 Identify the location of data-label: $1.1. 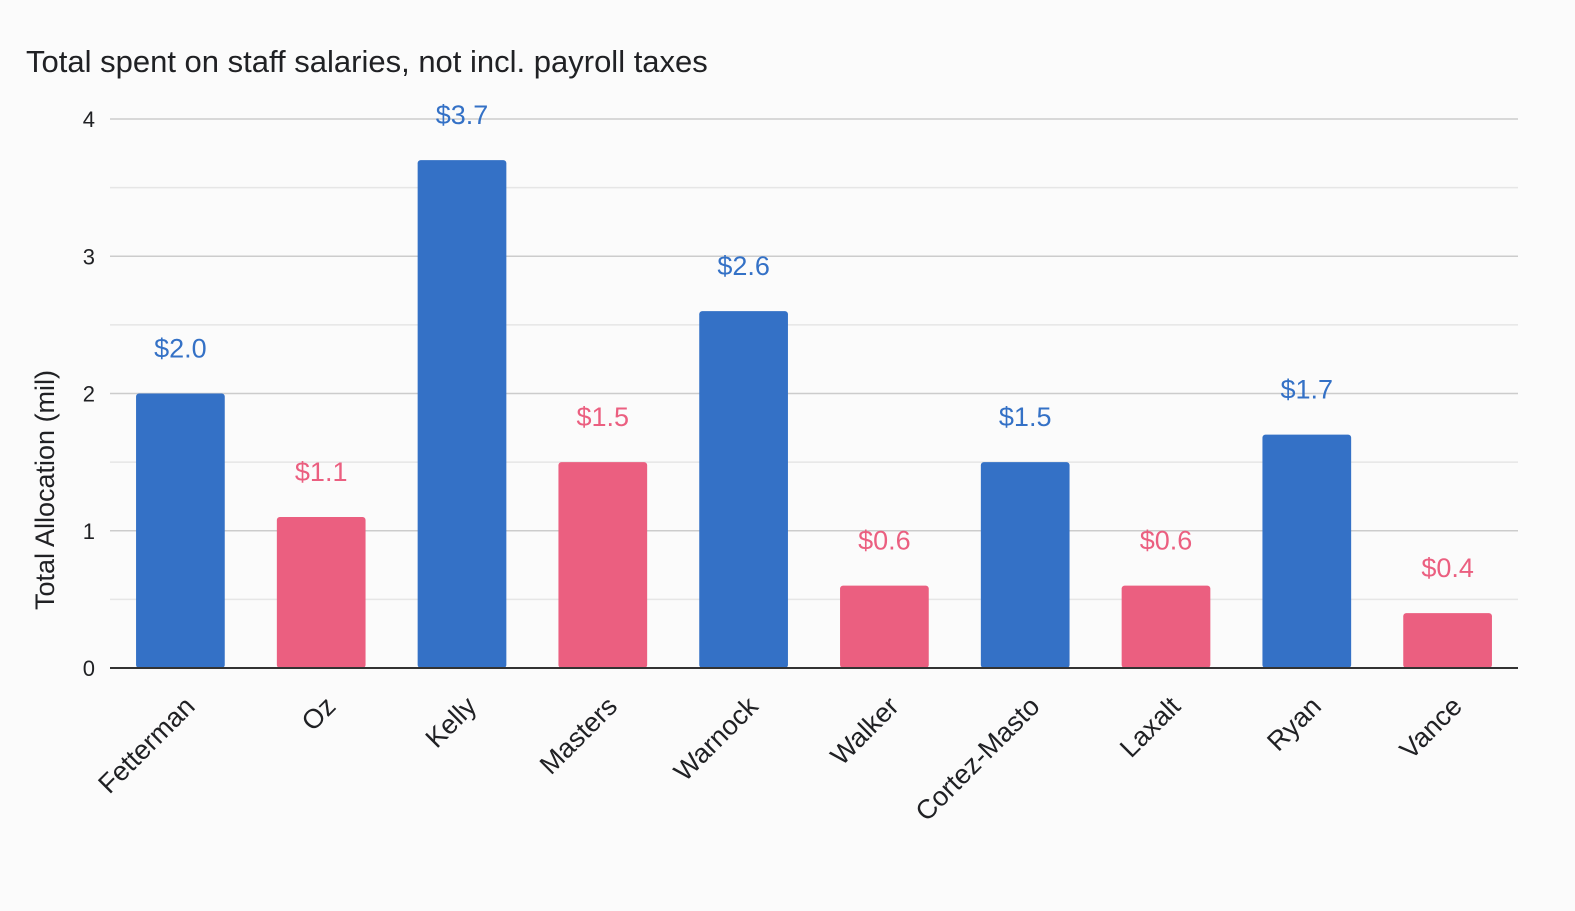
(321, 472).